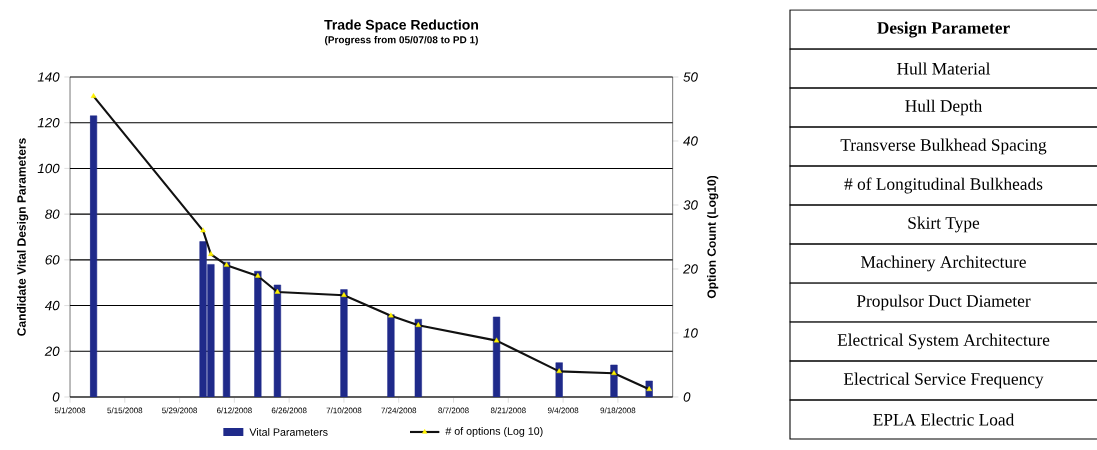 The image size is (1097, 450). I want to click on x-tick-label: 5/15/2008, so click(125, 410).